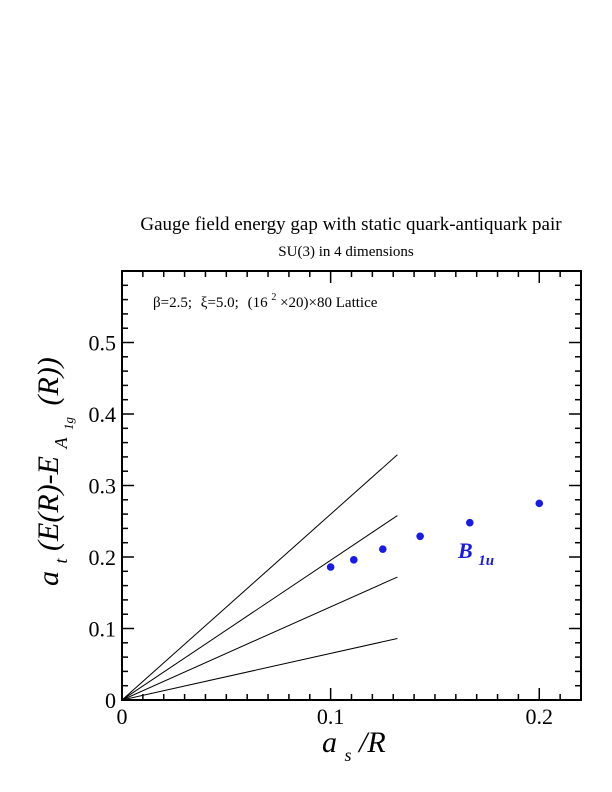  Describe the element at coordinates (258, 303) in the screenshot. I see `lattice-text-a: (16` at that location.